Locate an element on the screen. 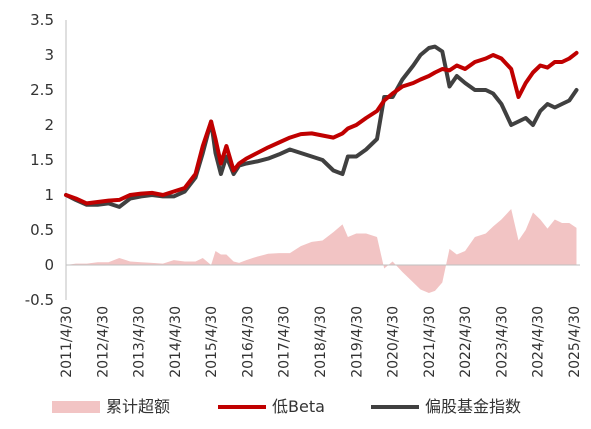  y-tick-label: 0 is located at coordinates (49, 265).